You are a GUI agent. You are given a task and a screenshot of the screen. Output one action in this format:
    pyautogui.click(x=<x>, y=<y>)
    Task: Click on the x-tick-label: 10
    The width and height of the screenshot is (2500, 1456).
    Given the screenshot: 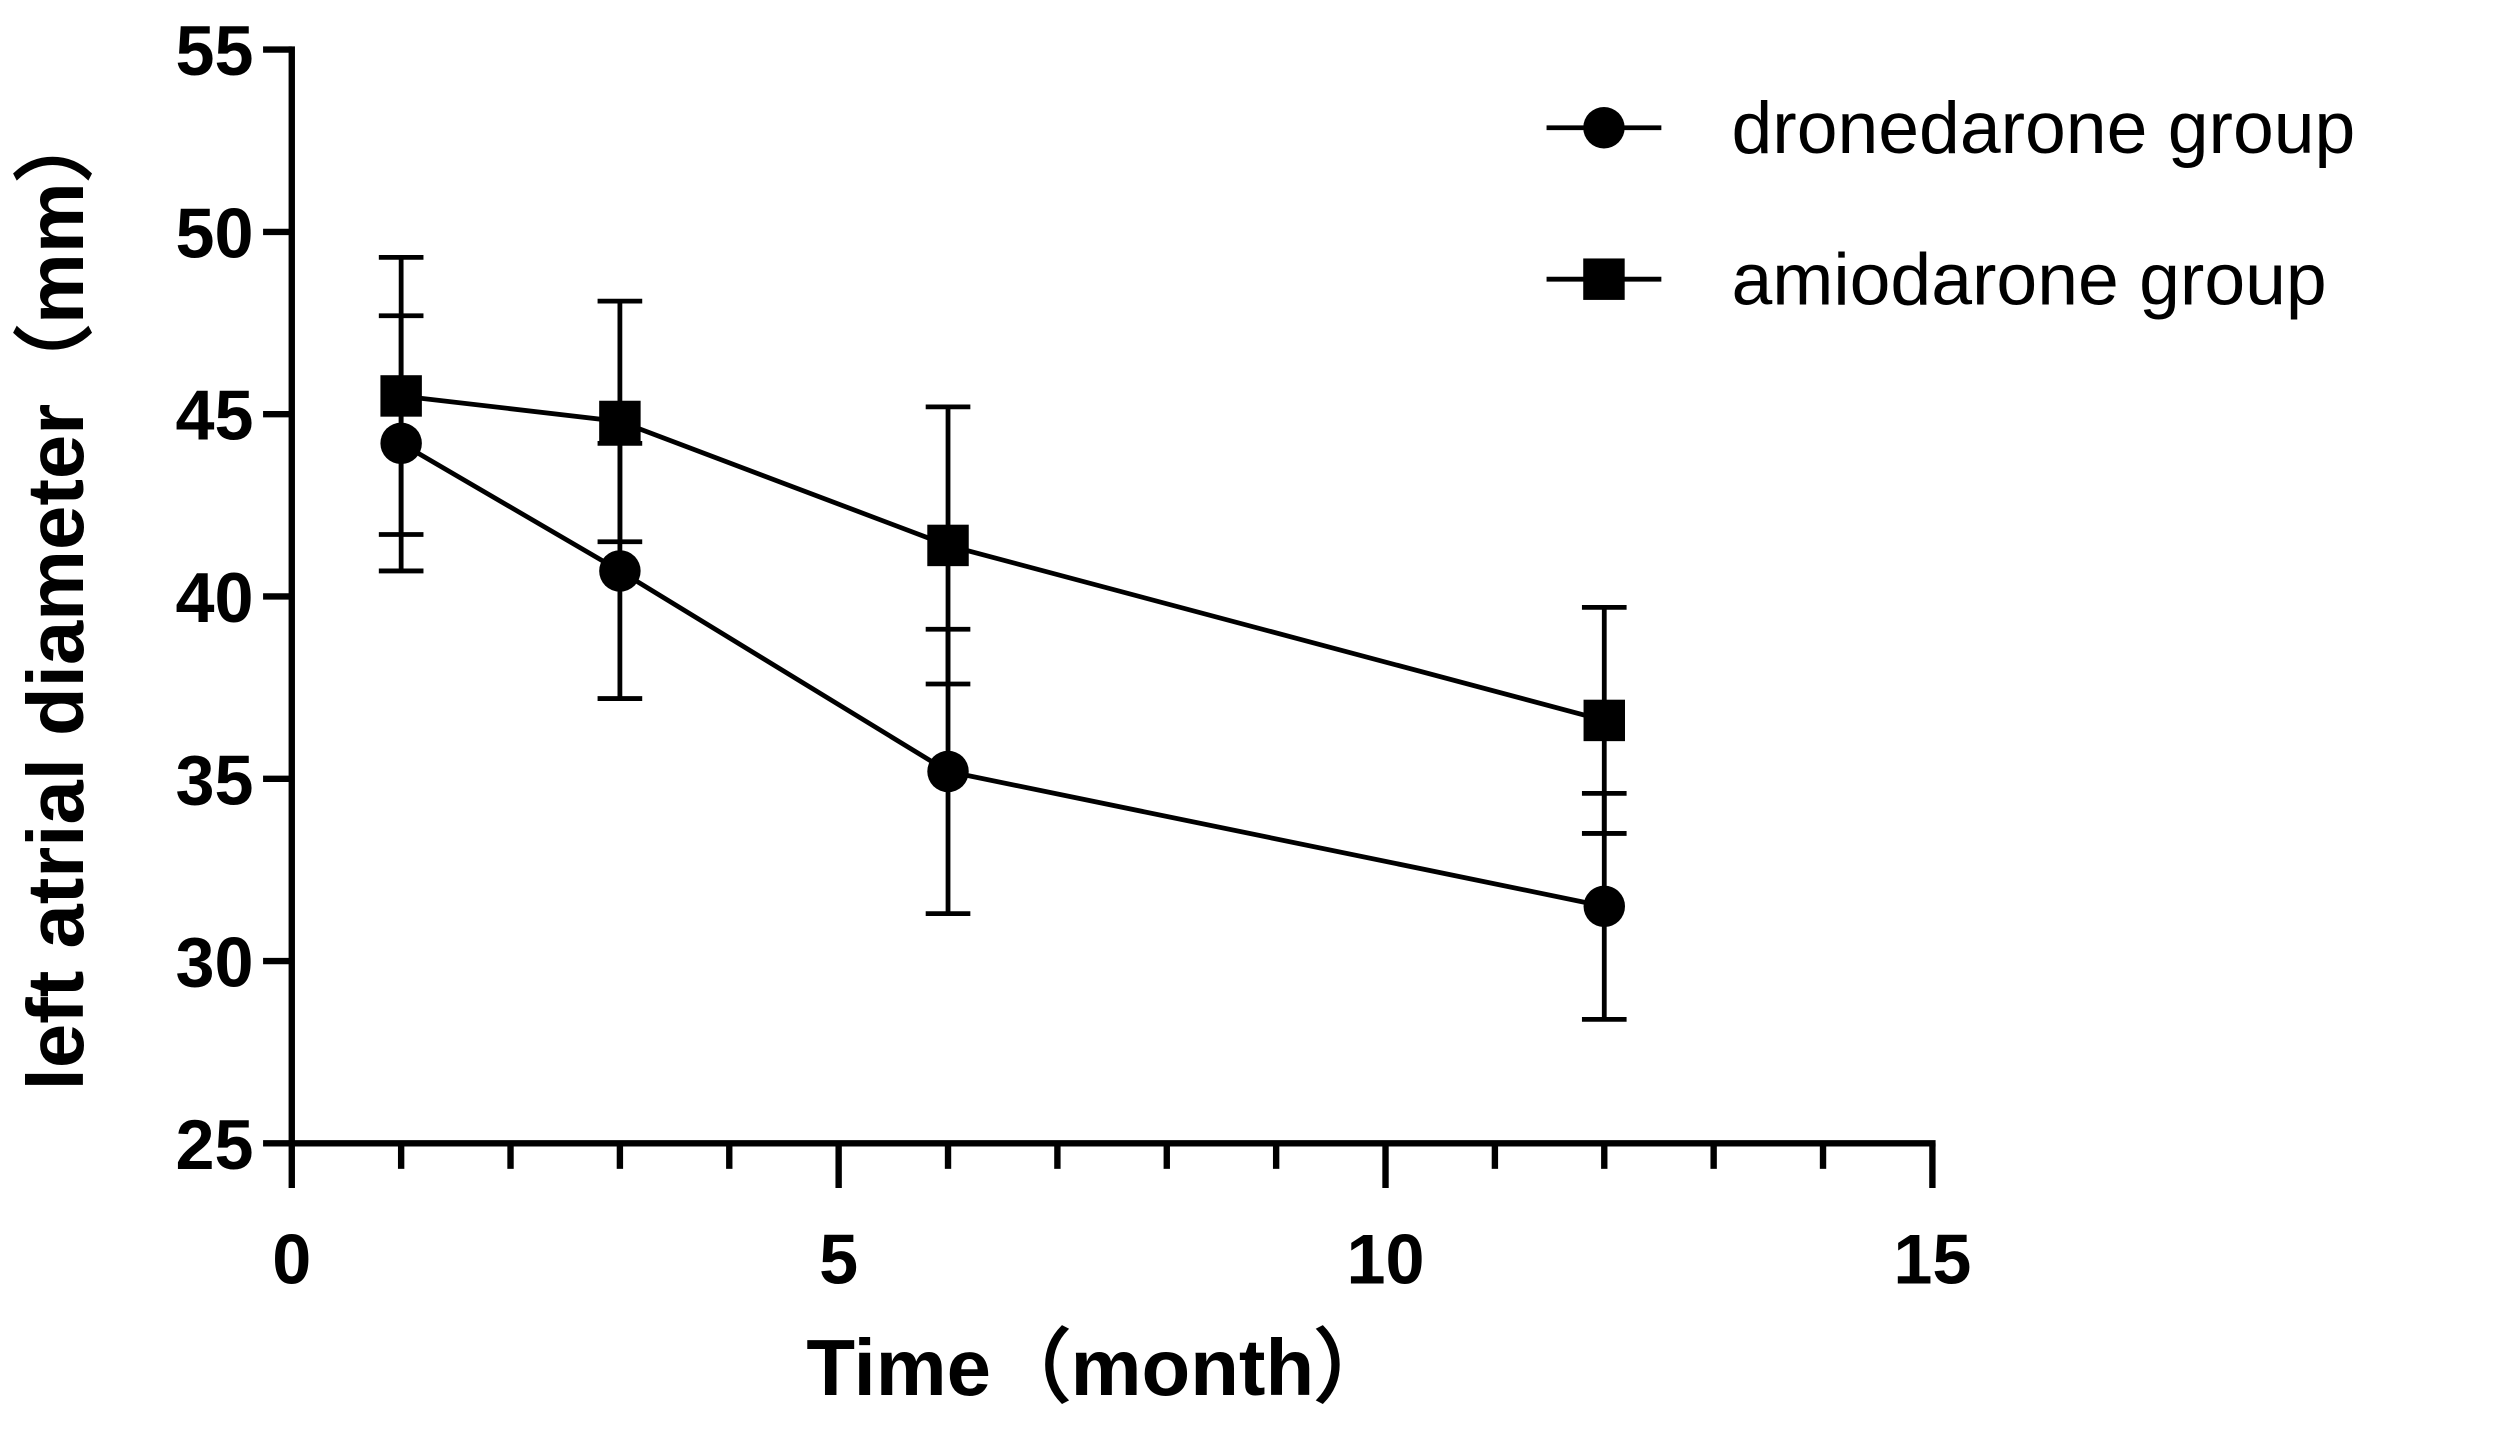 What is the action you would take?
    pyautogui.click(x=1386, y=1259)
    